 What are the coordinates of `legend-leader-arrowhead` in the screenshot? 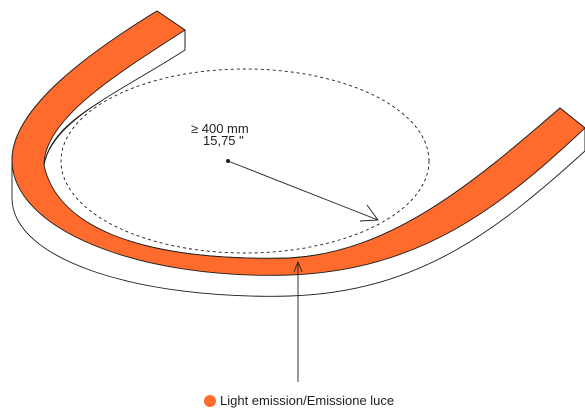 It's located at (298, 266).